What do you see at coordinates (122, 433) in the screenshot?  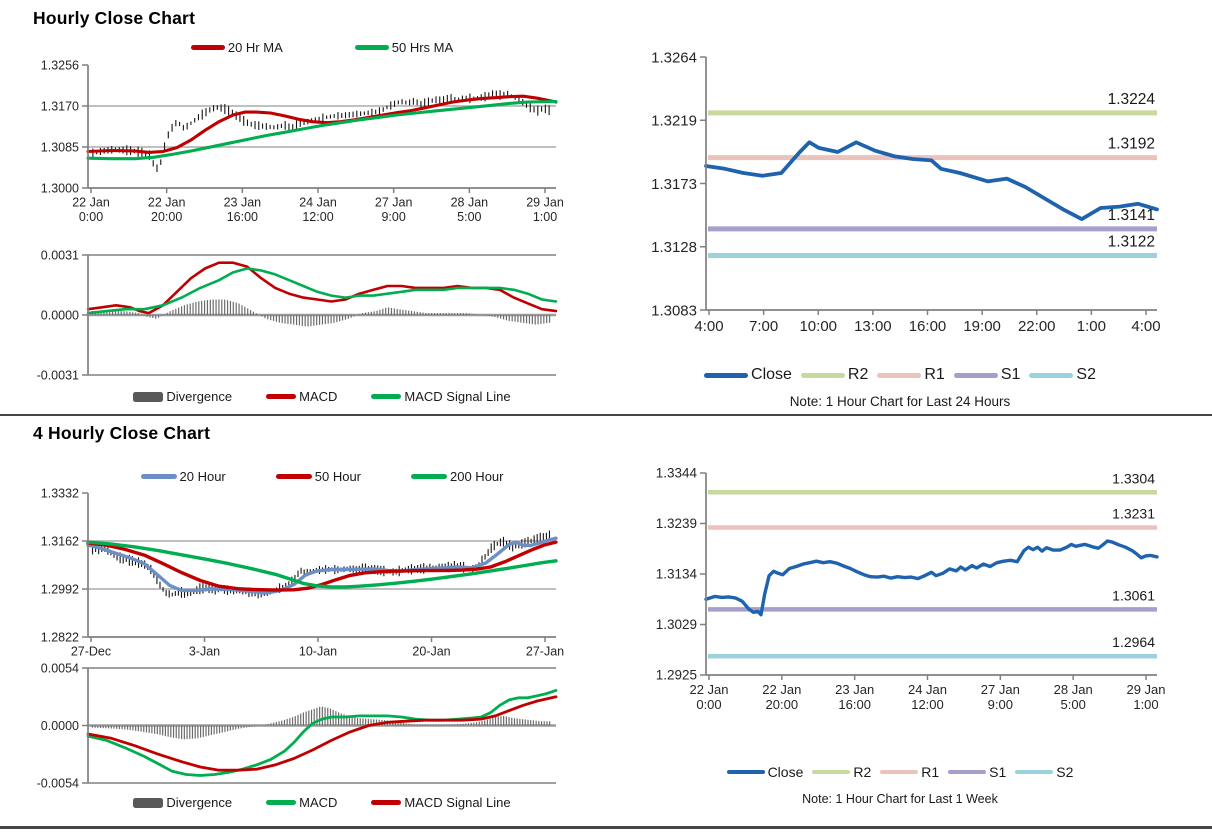 I see `four-hourly-section-title: 4 Hourly Close Chart` at bounding box center [122, 433].